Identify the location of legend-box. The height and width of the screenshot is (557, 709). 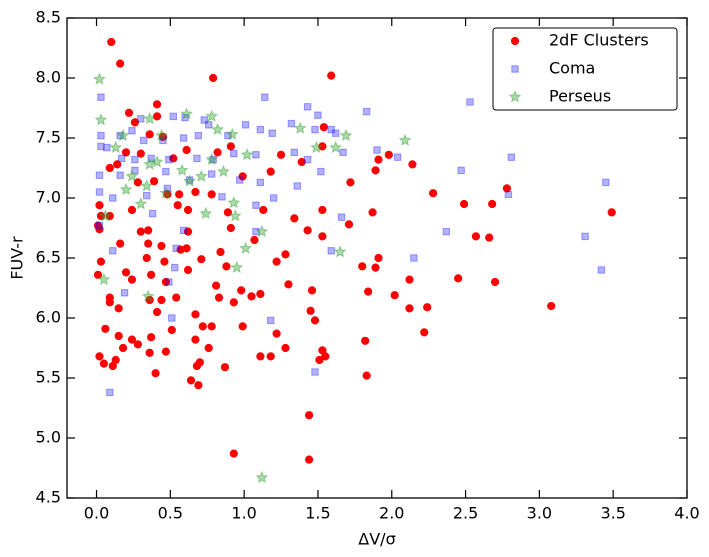
(585, 69).